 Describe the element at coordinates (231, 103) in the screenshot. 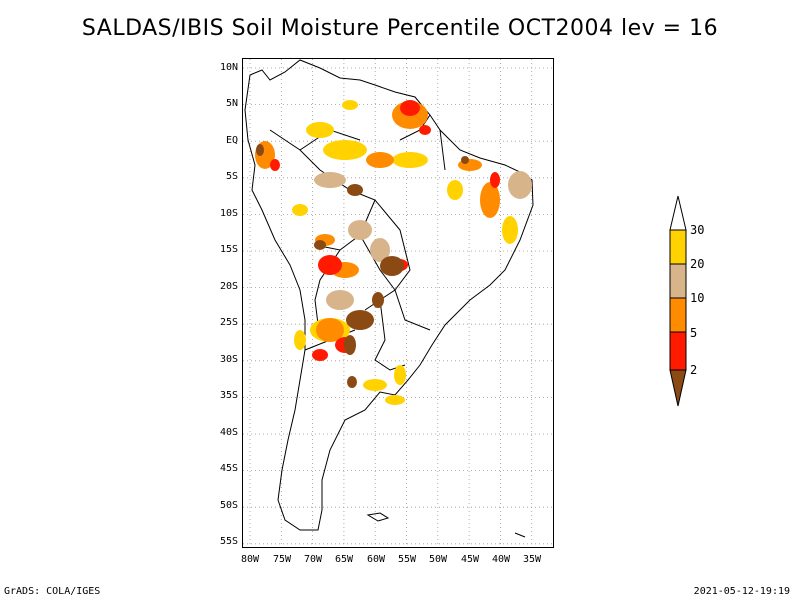

I see `lat-label-5n: 5N` at that location.